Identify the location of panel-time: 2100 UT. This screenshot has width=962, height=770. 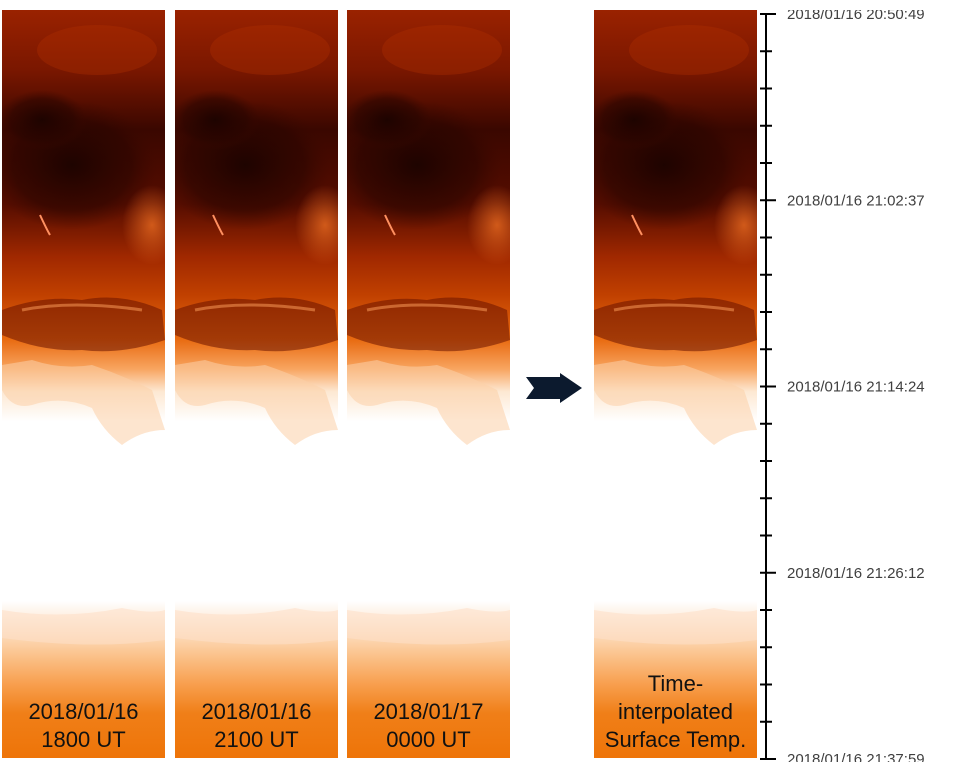
(256, 739).